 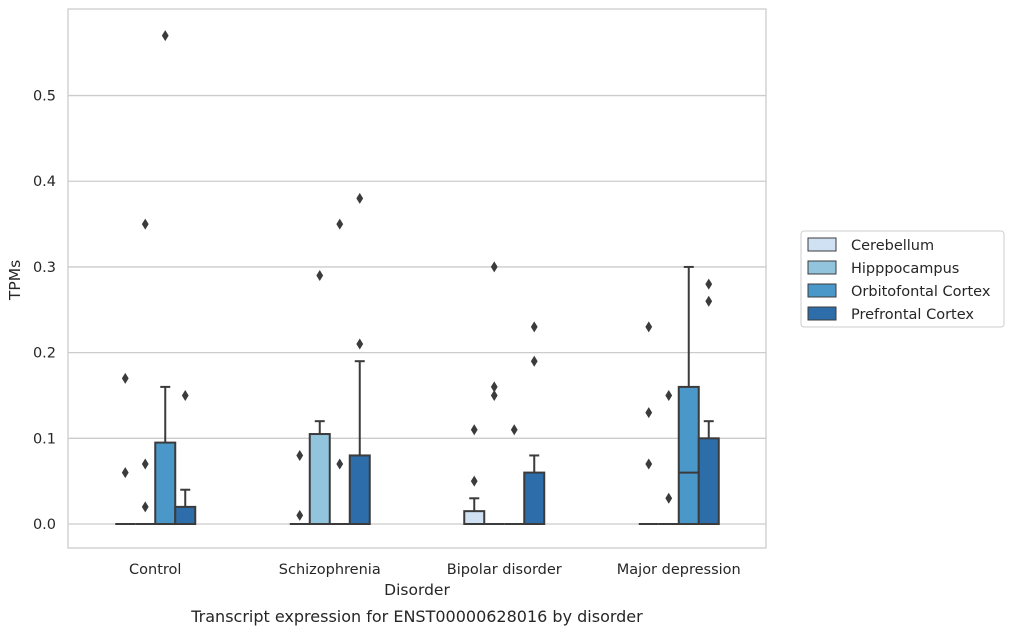 I want to click on x-tick-label: Major depression, so click(x=679, y=570).